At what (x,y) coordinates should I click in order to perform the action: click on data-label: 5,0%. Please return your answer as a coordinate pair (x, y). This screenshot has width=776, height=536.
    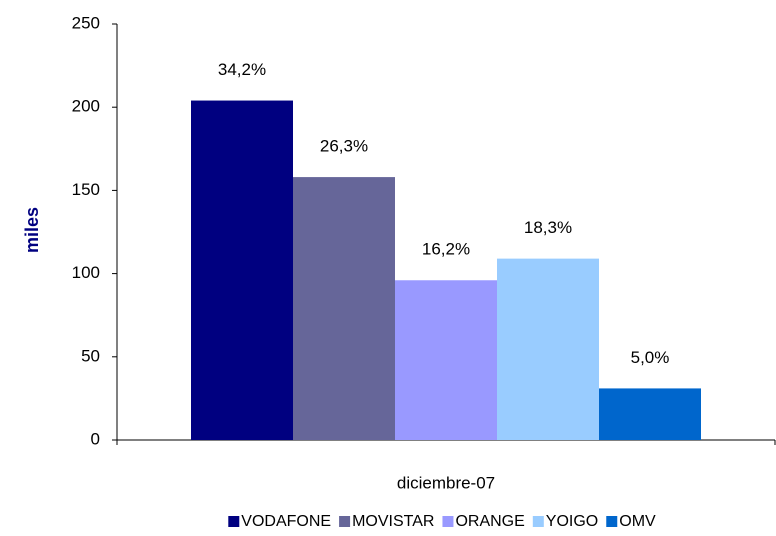
    Looking at the image, I should click on (650, 357).